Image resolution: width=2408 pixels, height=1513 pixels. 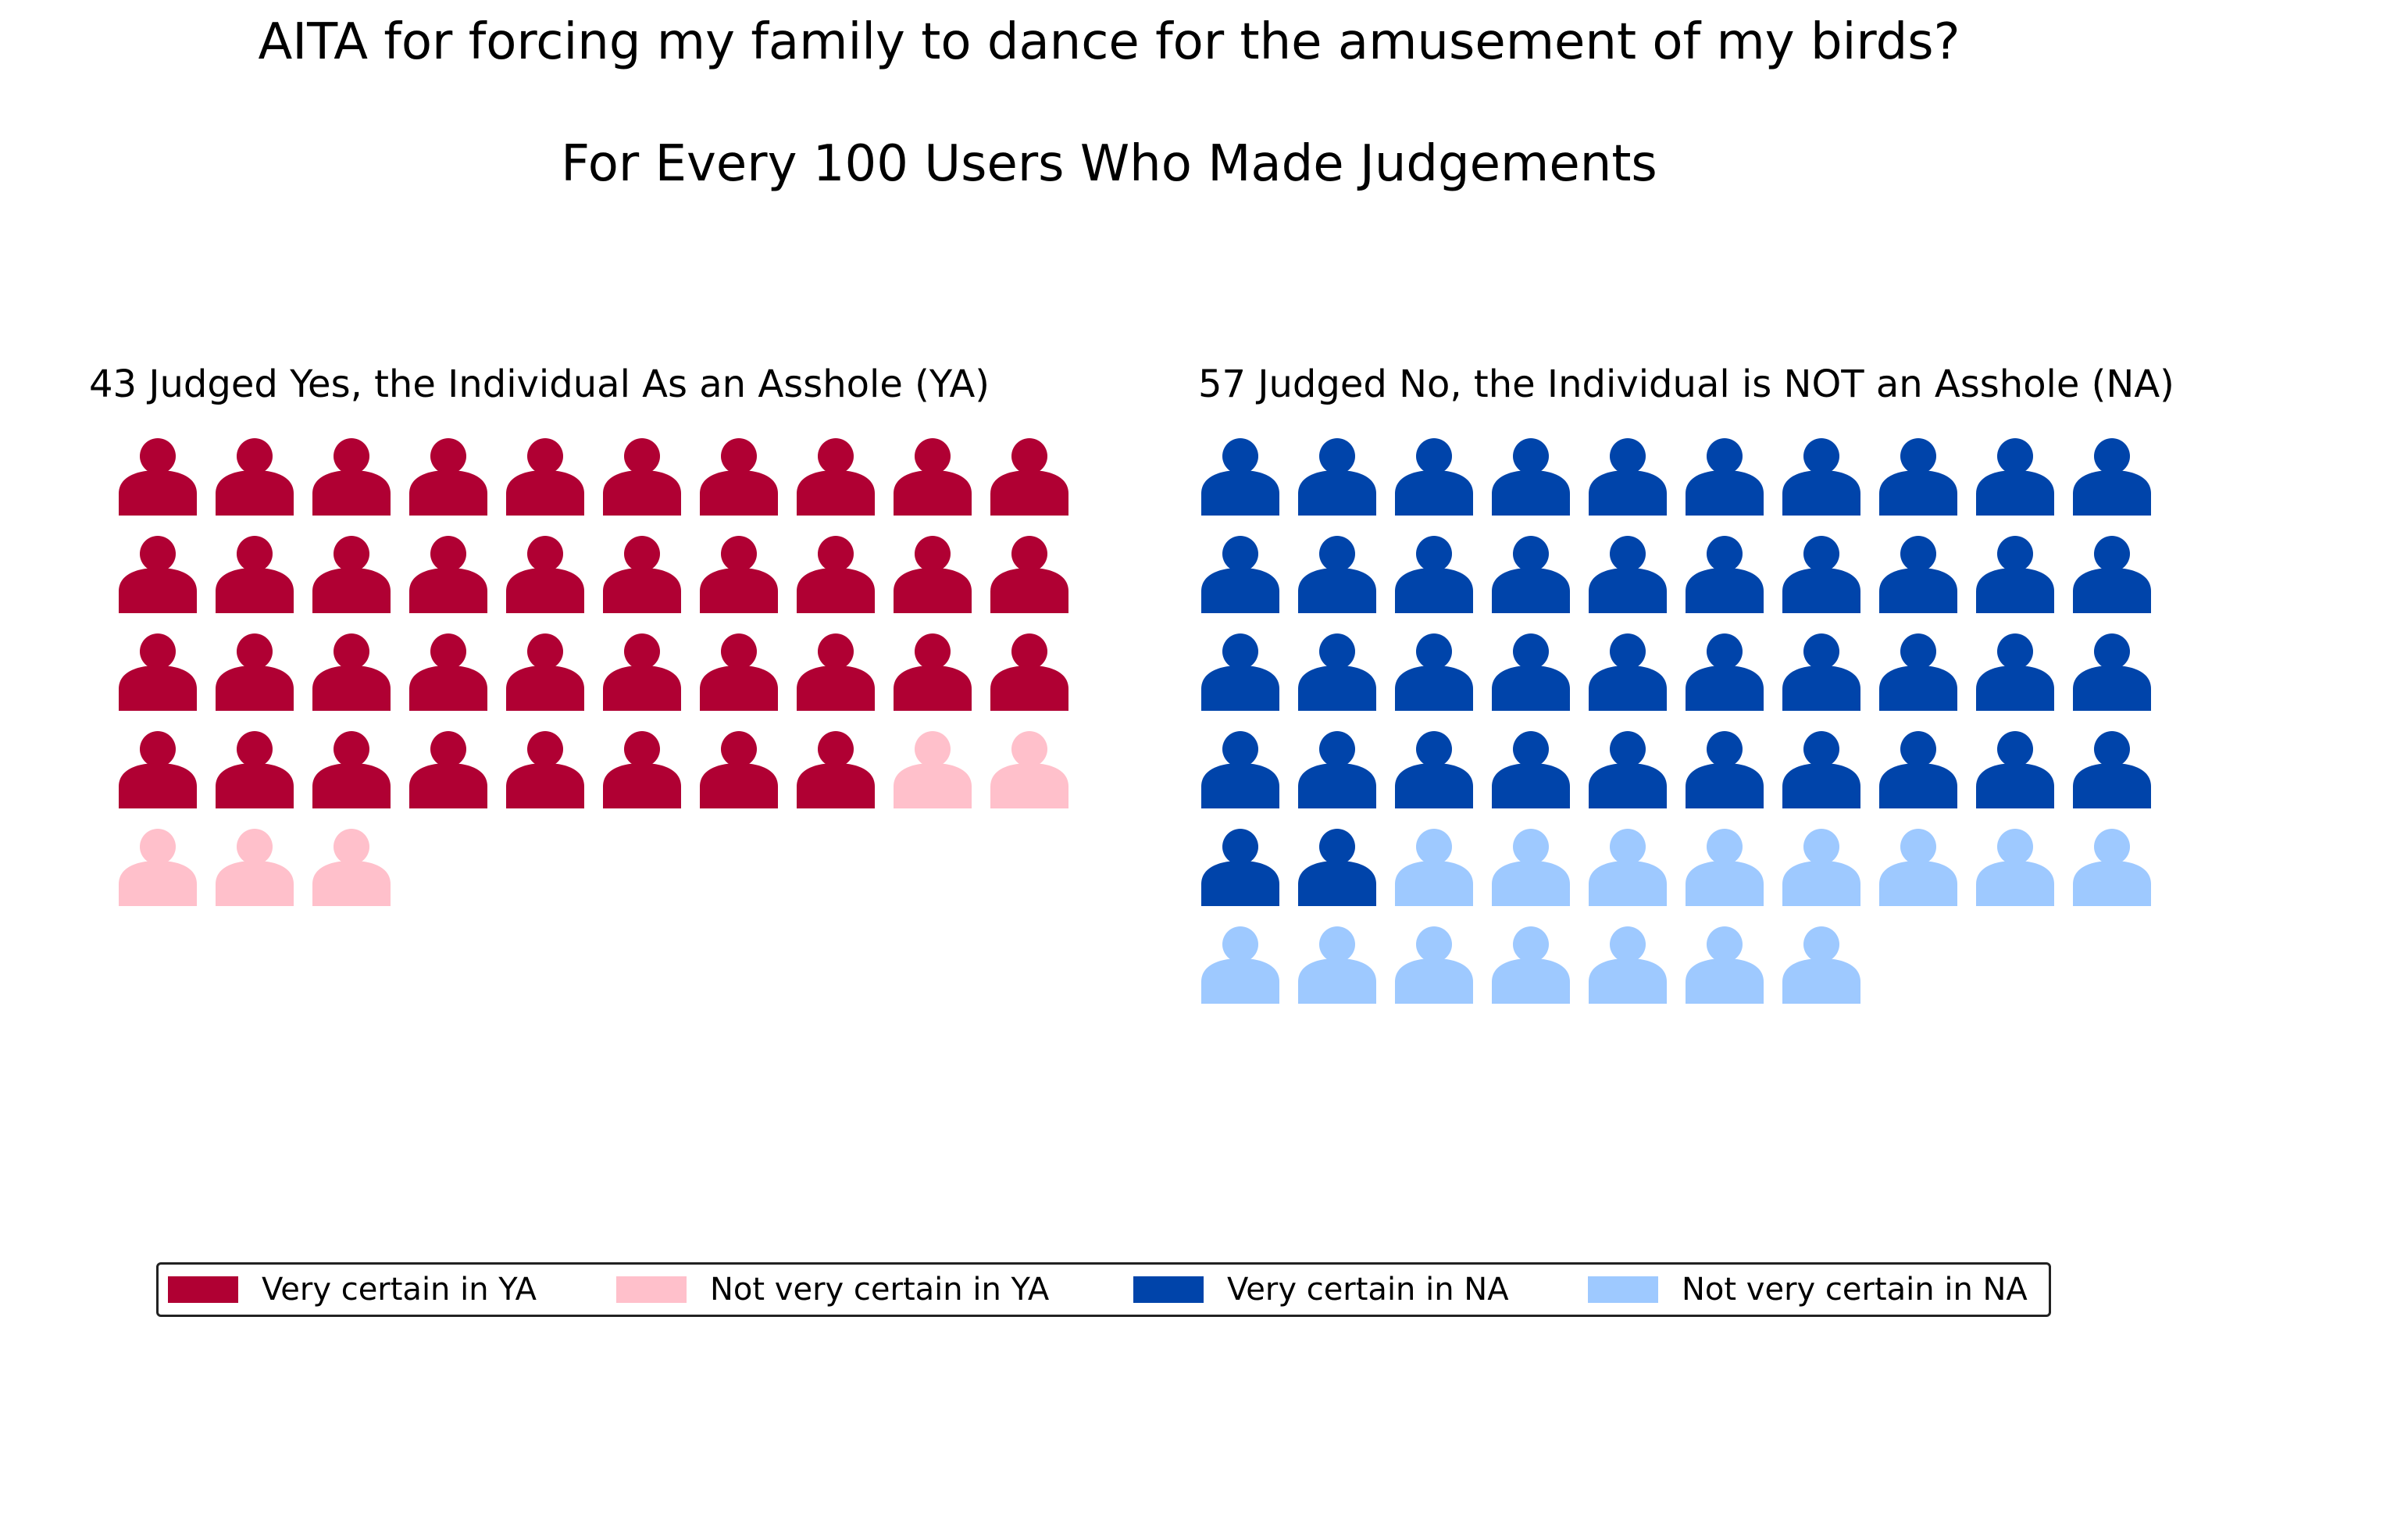 What do you see at coordinates (880, 1290) in the screenshot?
I see `legend-label: Not very certain in YA` at bounding box center [880, 1290].